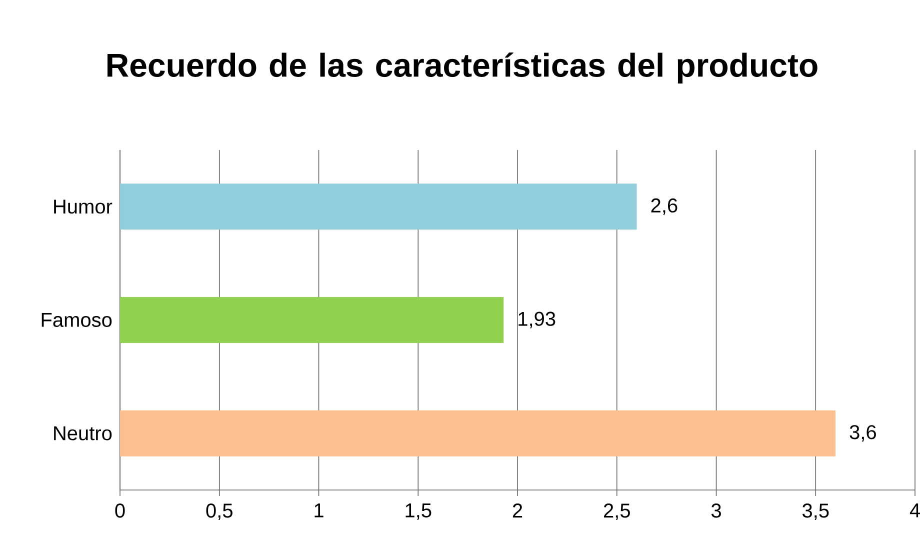 The width and height of the screenshot is (924, 536). What do you see at coordinates (716, 511) in the screenshot?
I see `x-tick-label: 3` at bounding box center [716, 511].